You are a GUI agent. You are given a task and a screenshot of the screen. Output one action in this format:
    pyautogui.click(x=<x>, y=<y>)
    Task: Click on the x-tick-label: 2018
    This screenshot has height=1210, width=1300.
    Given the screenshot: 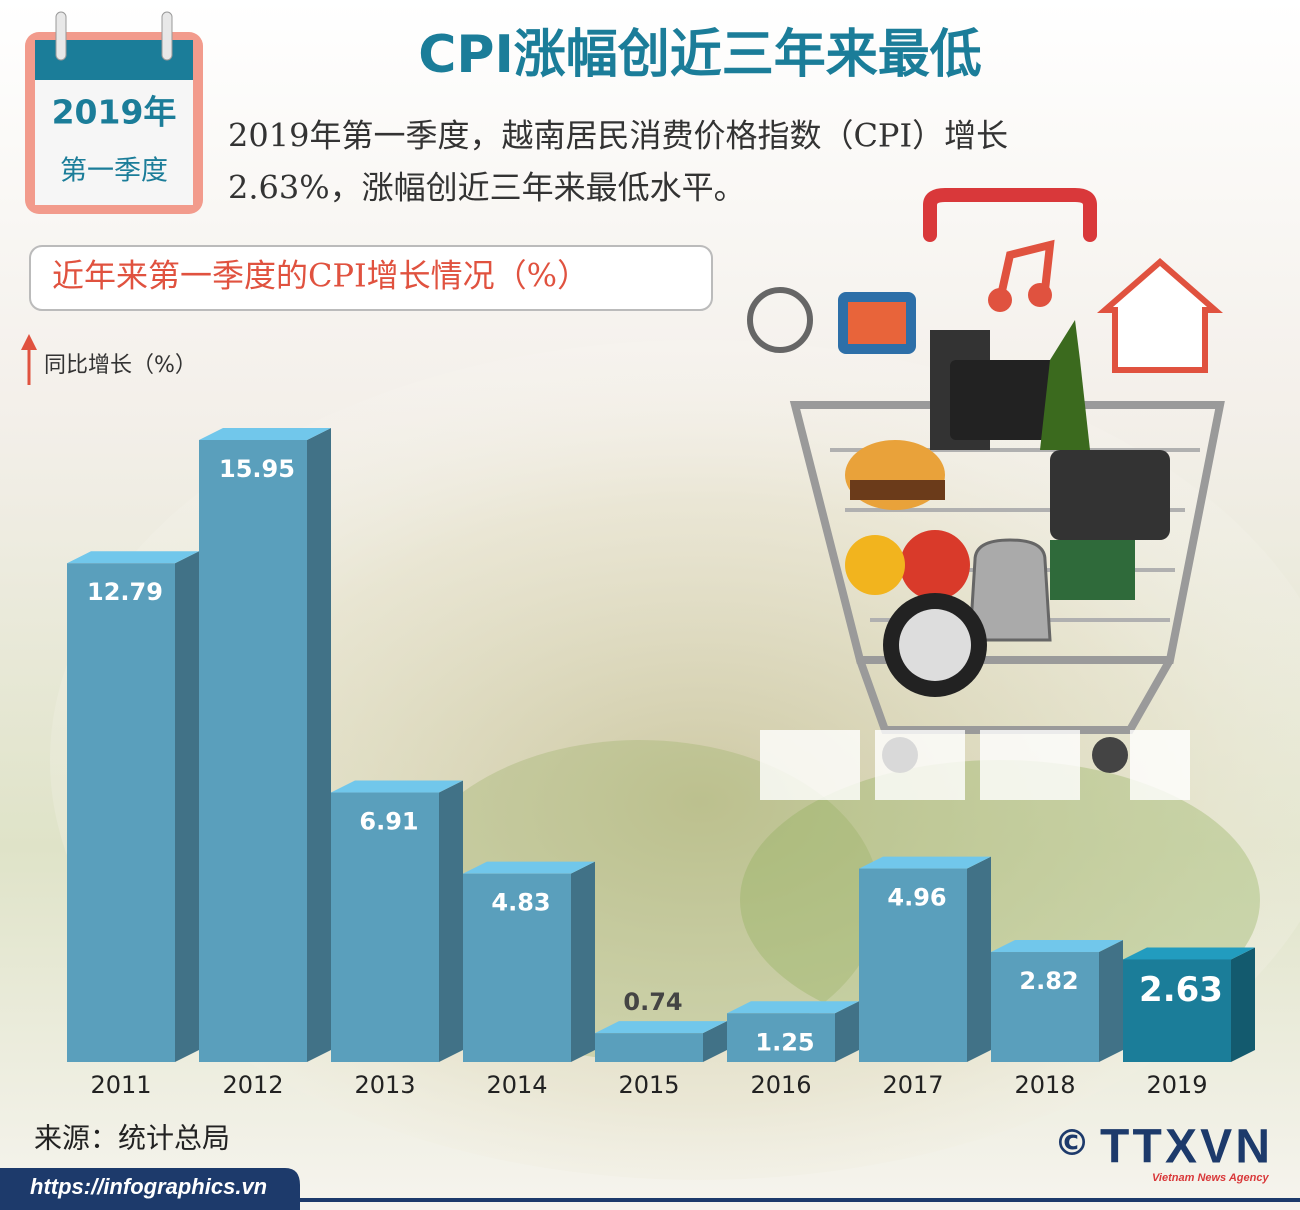 What is the action you would take?
    pyautogui.click(x=1044, y=1085)
    